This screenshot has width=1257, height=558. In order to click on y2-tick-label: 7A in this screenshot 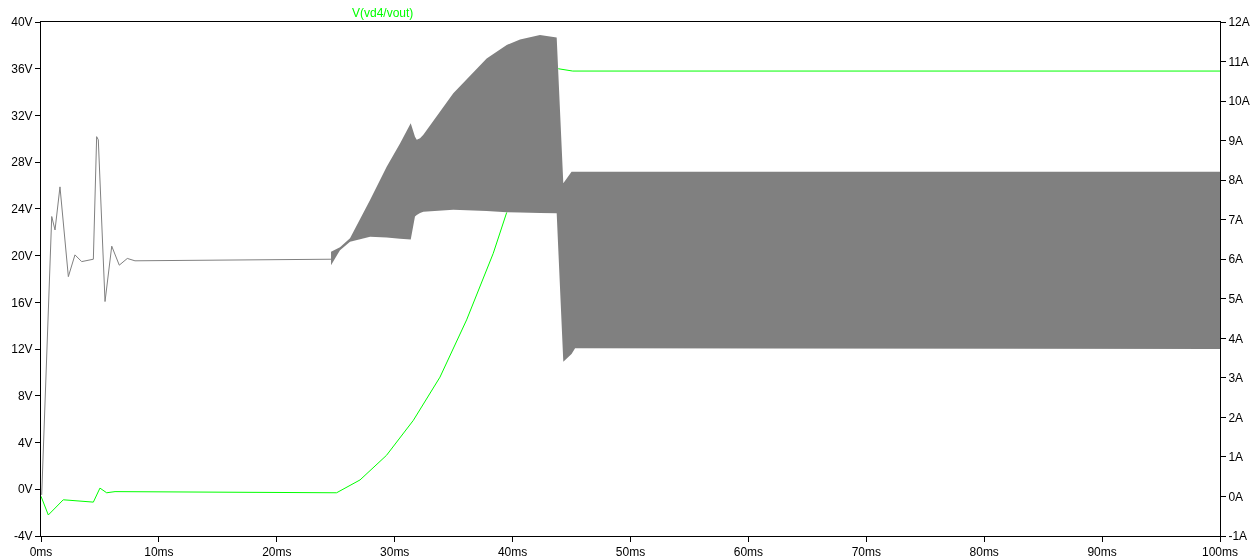, I will do `click(1236, 219)`.